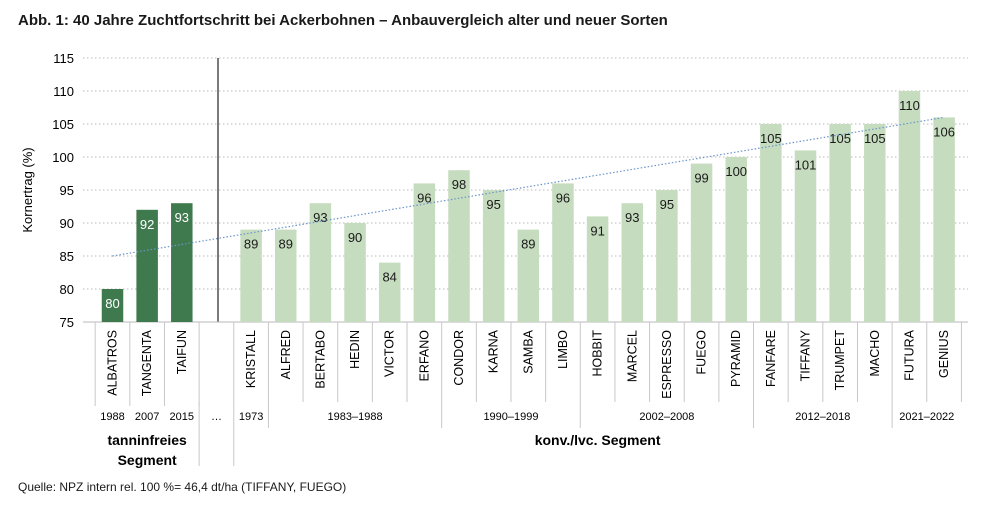 This screenshot has height=510, width=1000. What do you see at coordinates (63, 157) in the screenshot?
I see `y-tick-label: 100` at bounding box center [63, 157].